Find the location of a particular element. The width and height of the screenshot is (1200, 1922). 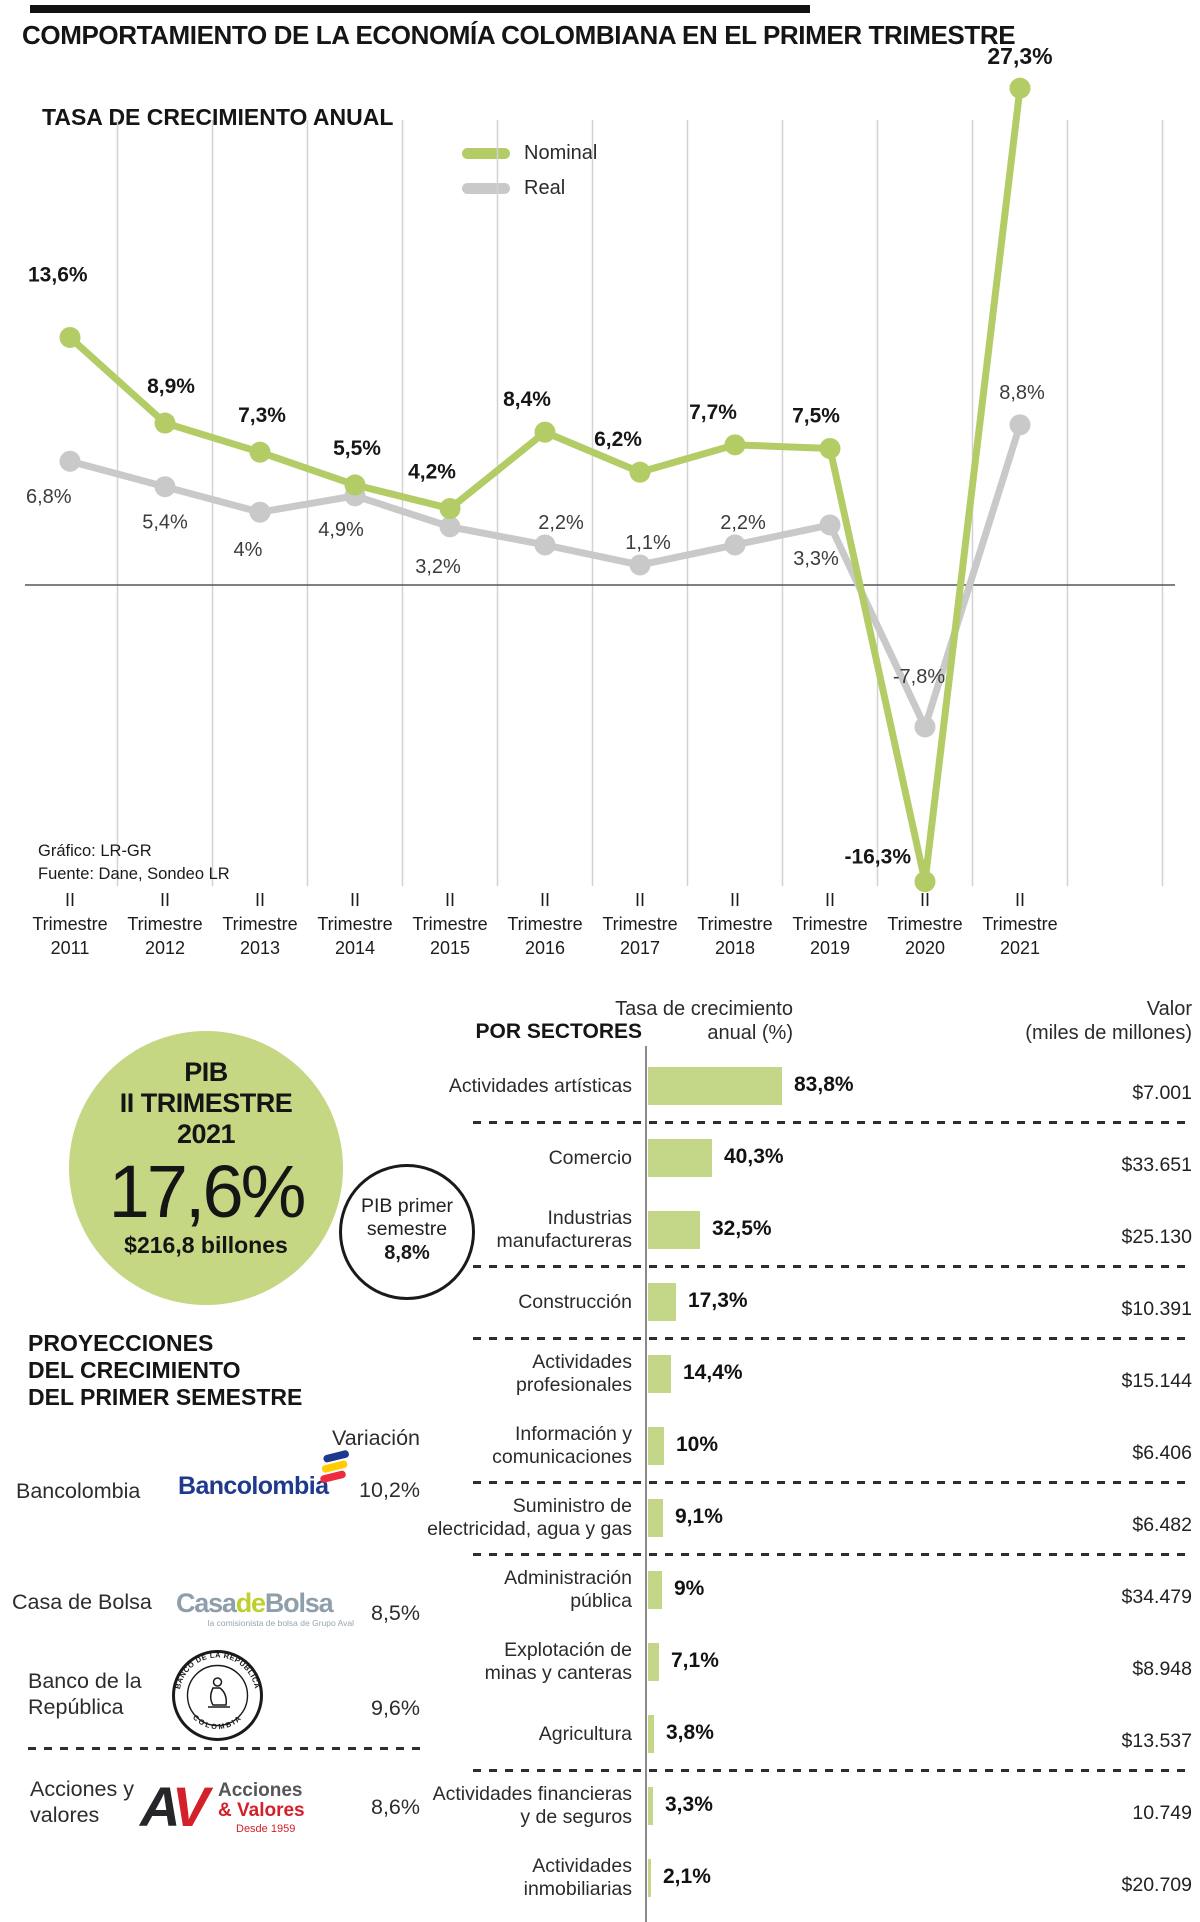

projections-title-line2: DEL CRECIMIENTO is located at coordinates (134, 1370).